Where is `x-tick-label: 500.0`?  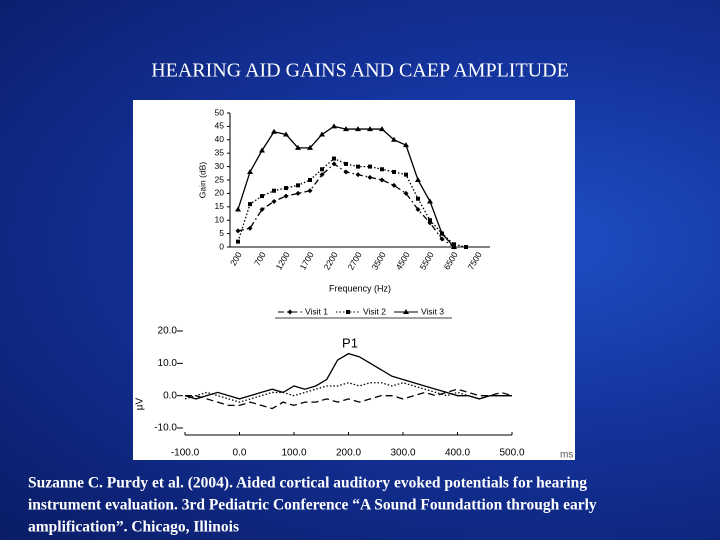
x-tick-label: 500.0 is located at coordinates (511, 453).